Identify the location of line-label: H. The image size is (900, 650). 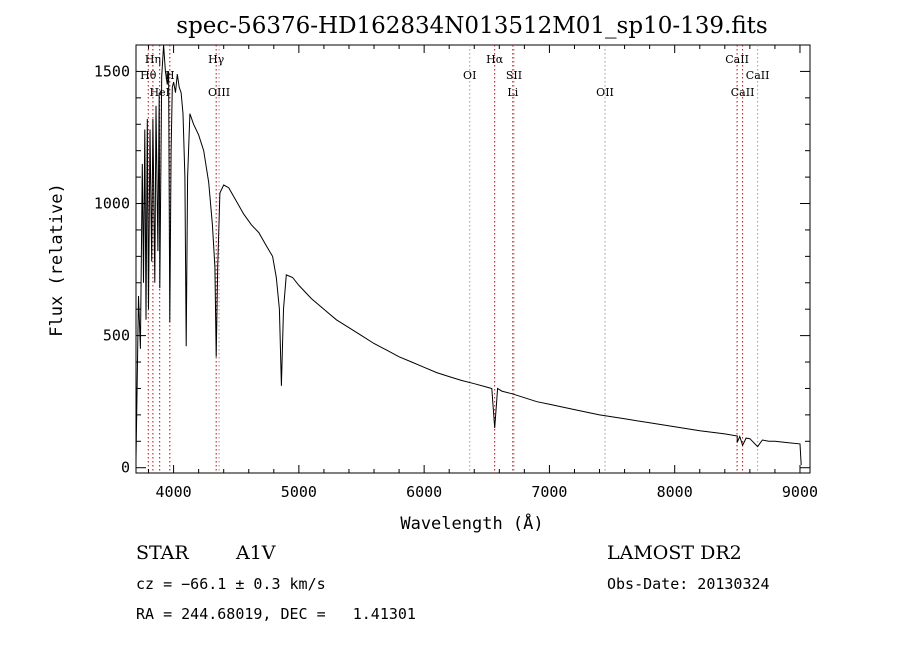
(170, 75).